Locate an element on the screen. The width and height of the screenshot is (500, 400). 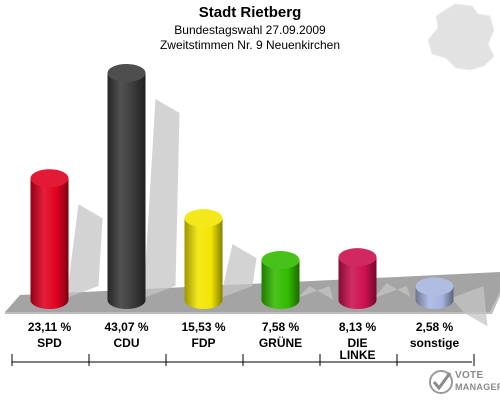
value-label-spd: 23,11 % is located at coordinates (50, 327).